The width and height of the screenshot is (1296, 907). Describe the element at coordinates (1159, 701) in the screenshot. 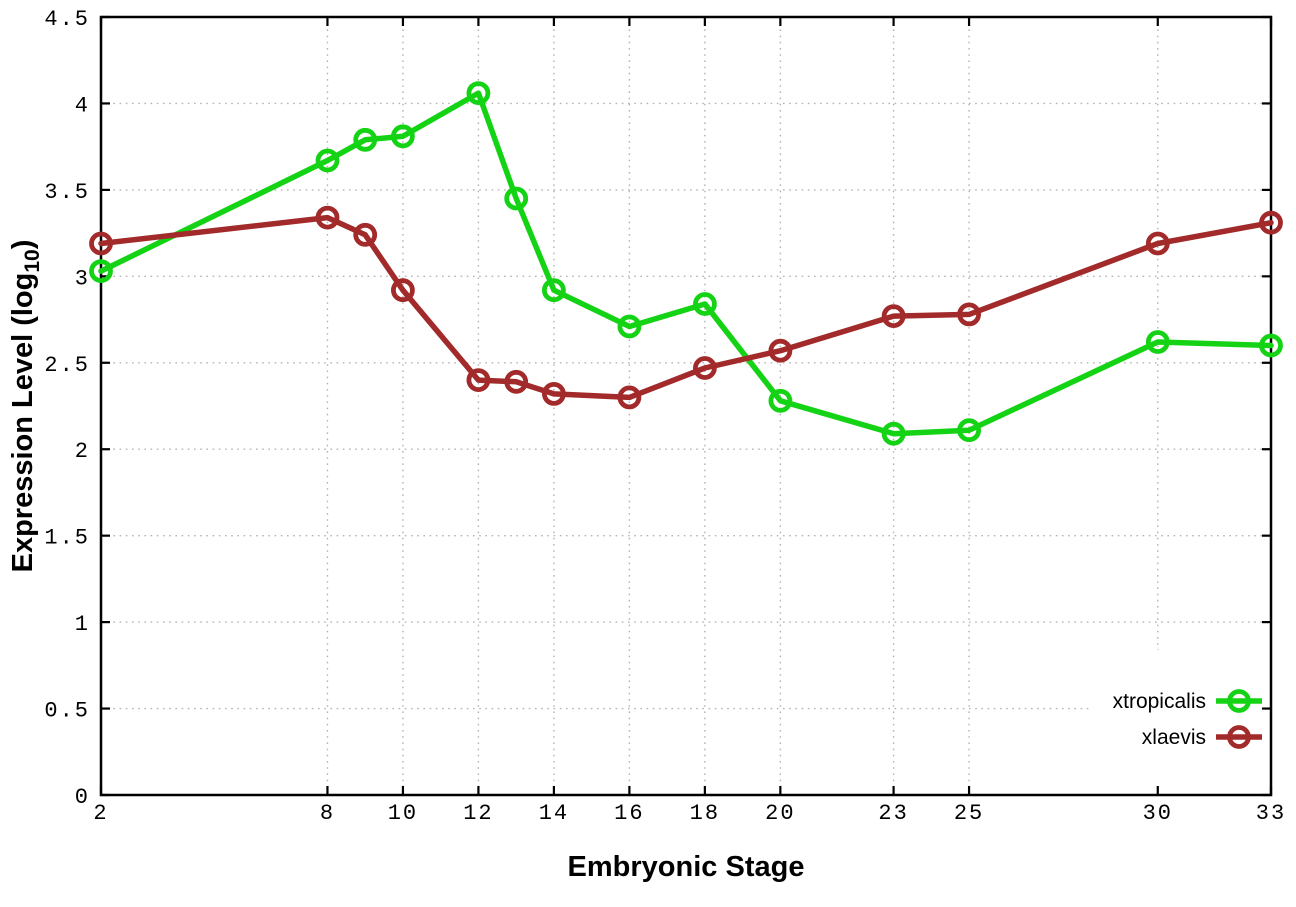

I see `legend-label-xtropicalis: xtropicalis` at that location.